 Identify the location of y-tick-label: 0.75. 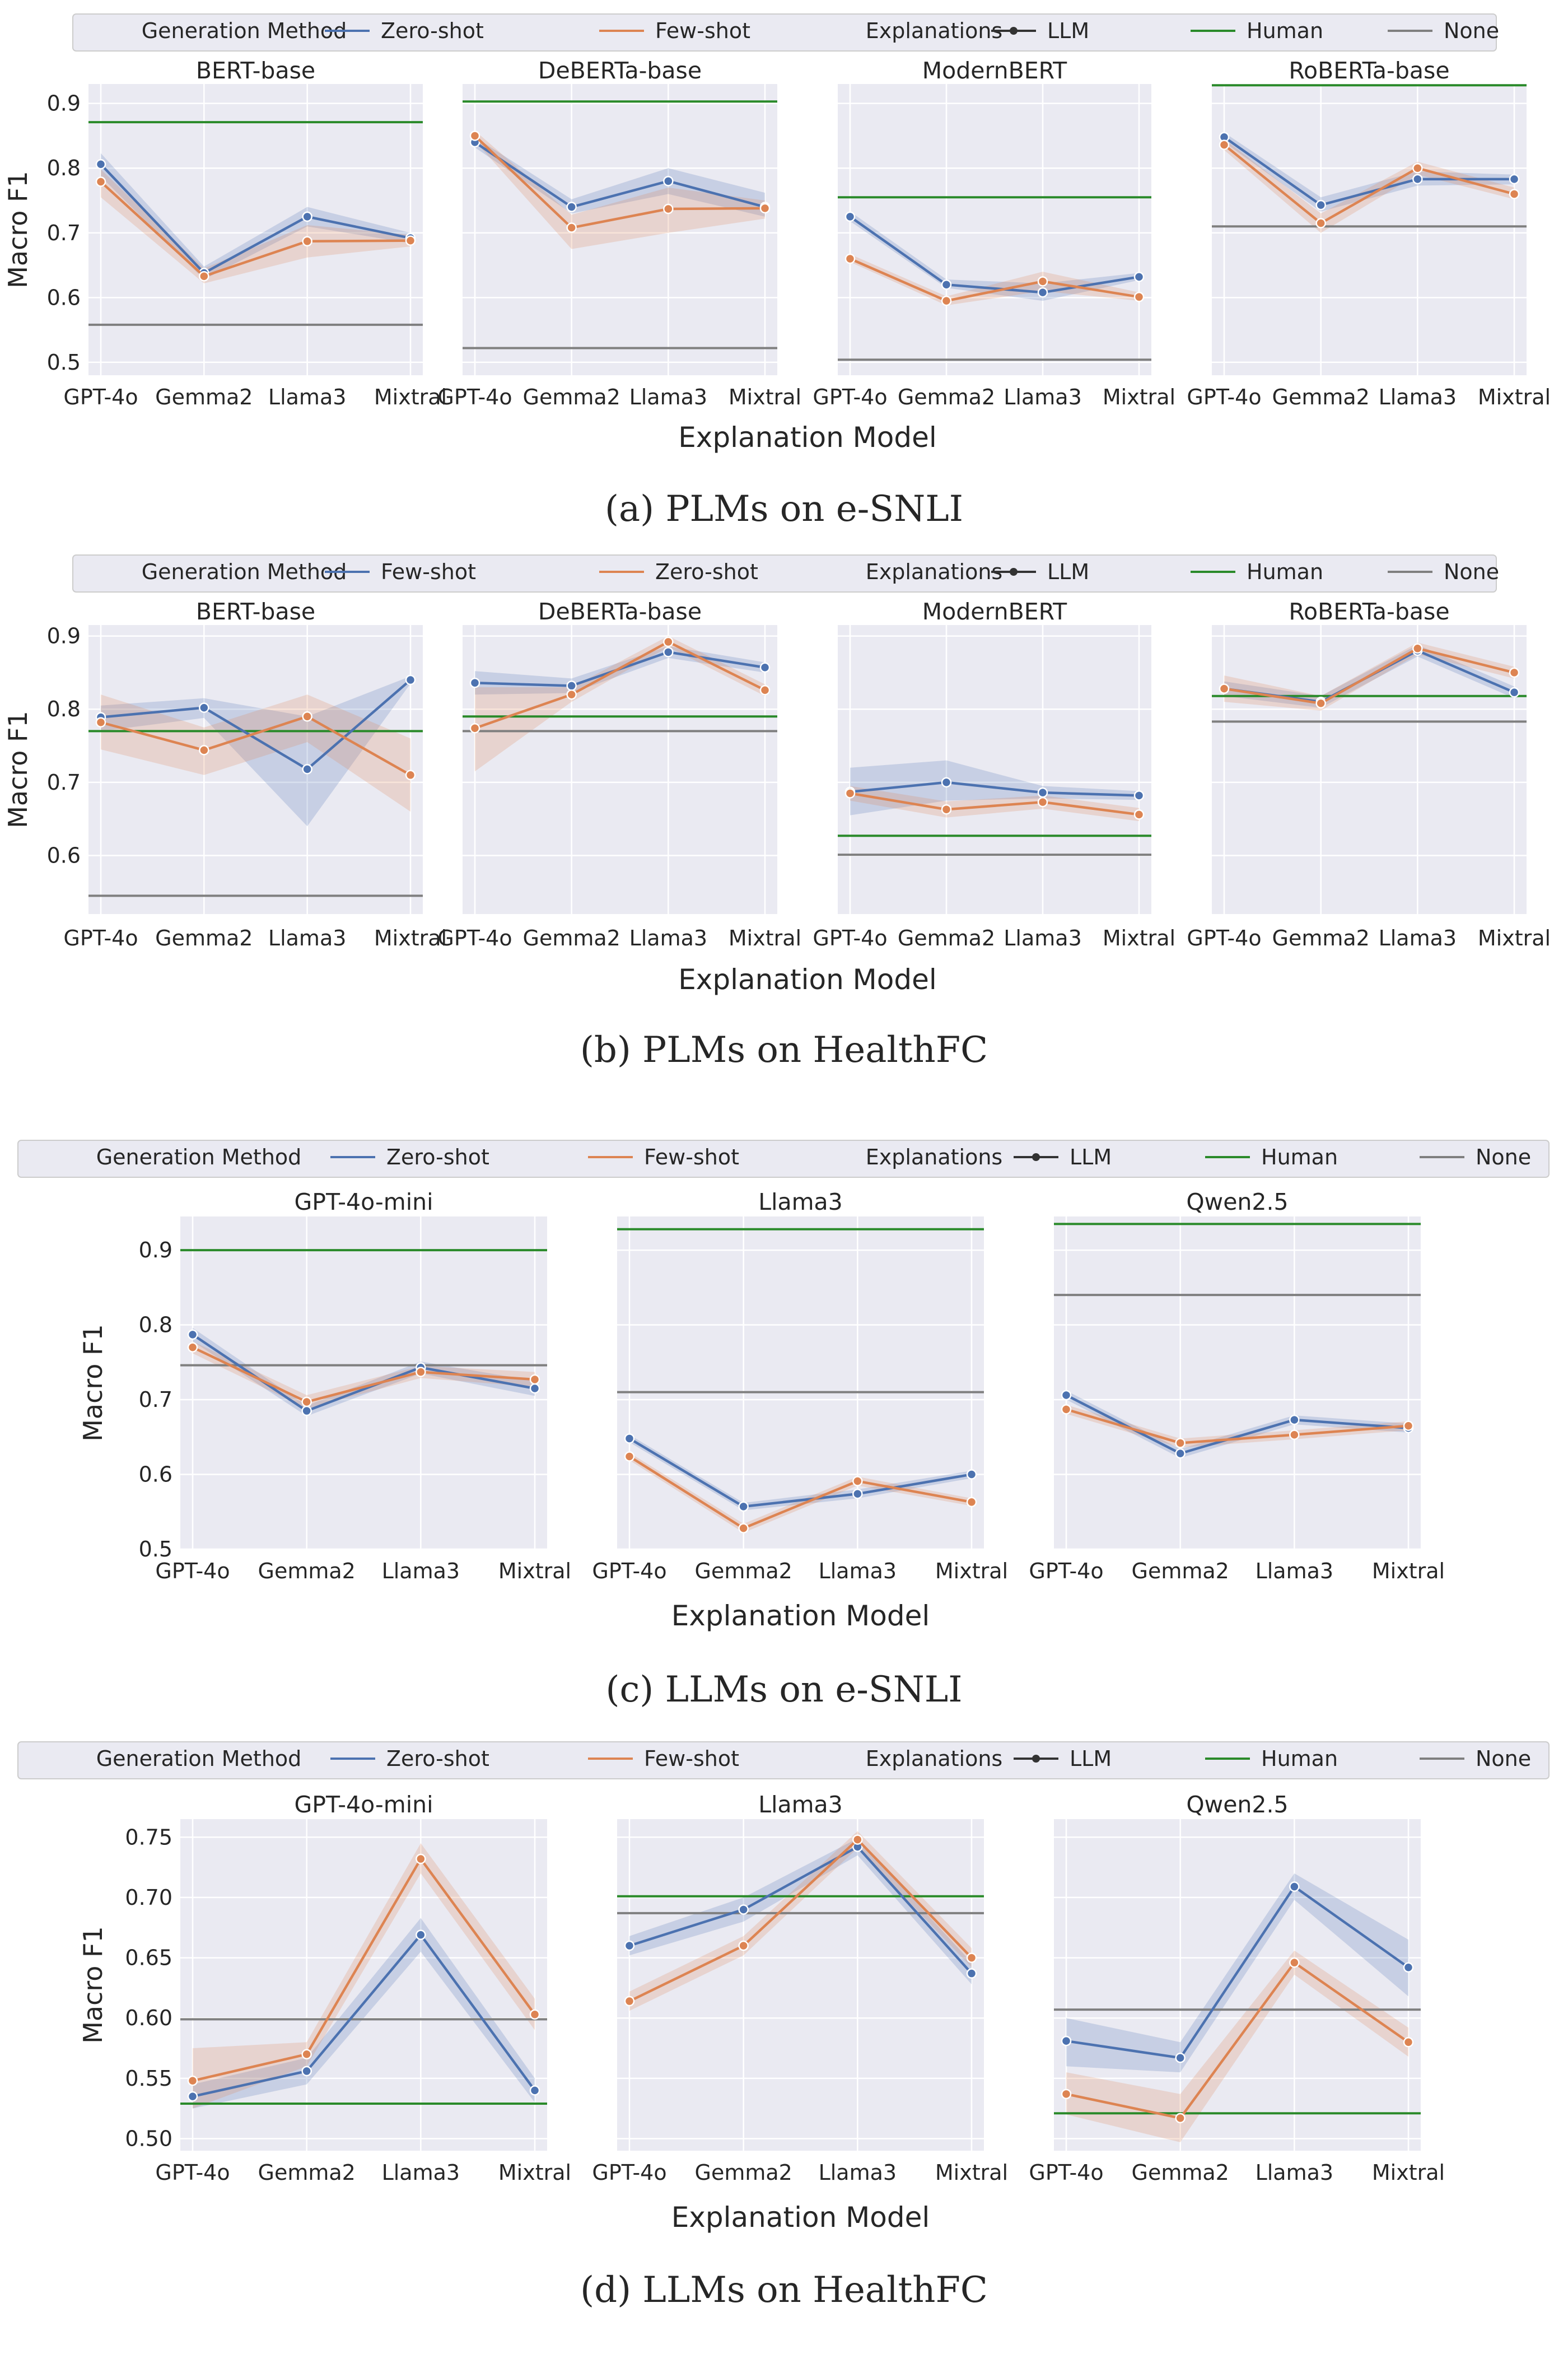
(149, 1837).